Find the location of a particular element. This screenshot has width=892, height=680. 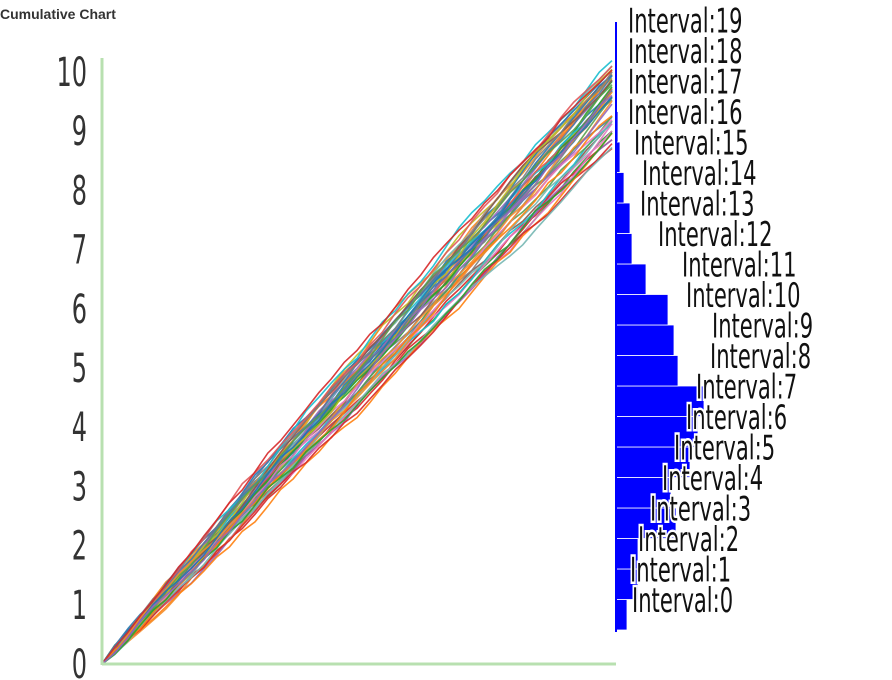

y-tick-label: 8 is located at coordinates (79, 190).